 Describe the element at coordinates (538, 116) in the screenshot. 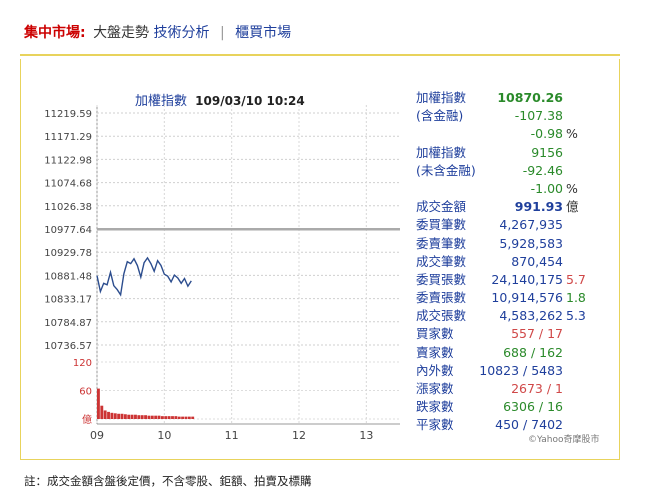

I see `stat-value: -107.38` at that location.